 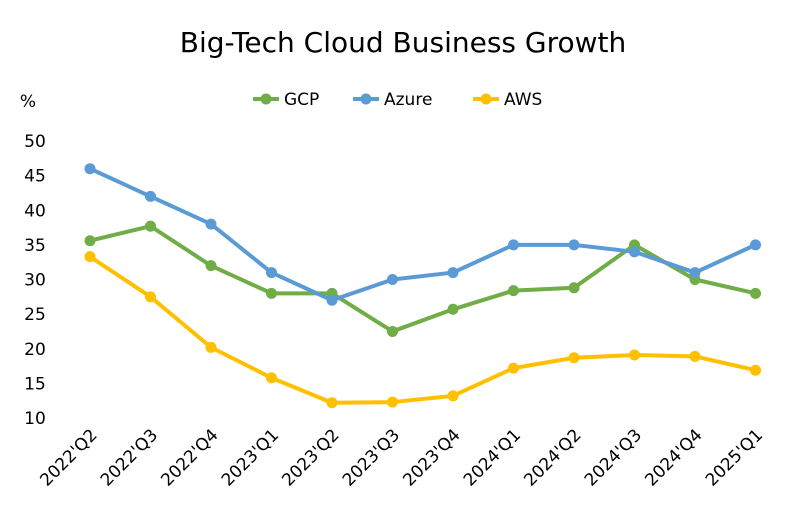 I want to click on legend-label: GCP, so click(x=301, y=100).